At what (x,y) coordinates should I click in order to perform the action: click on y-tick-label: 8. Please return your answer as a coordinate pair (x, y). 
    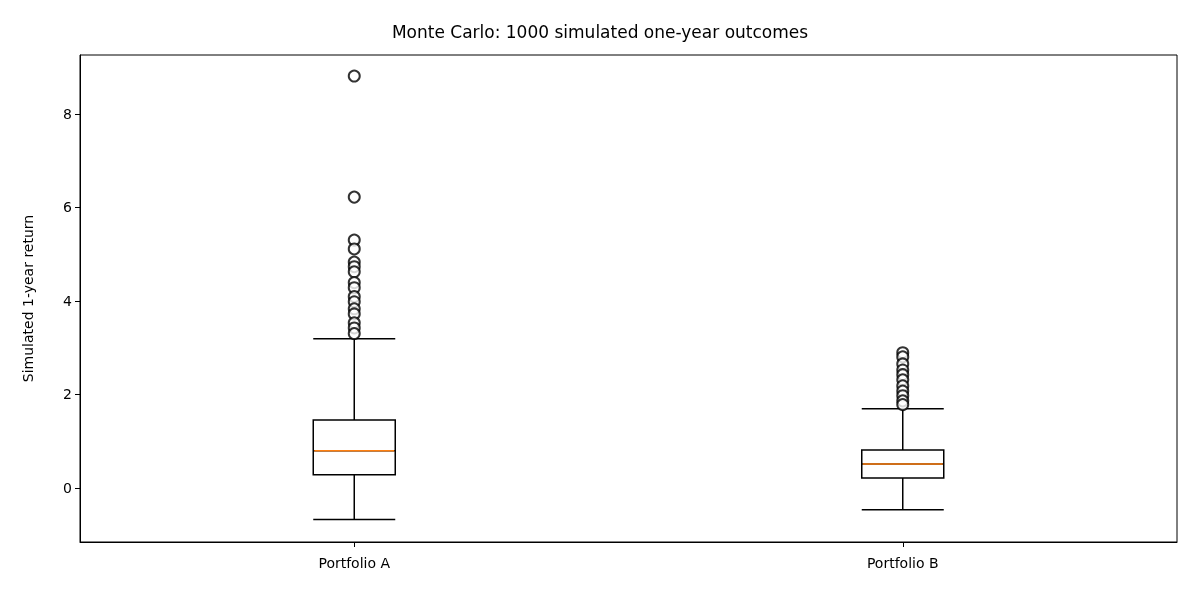
    Looking at the image, I should click on (67, 113).